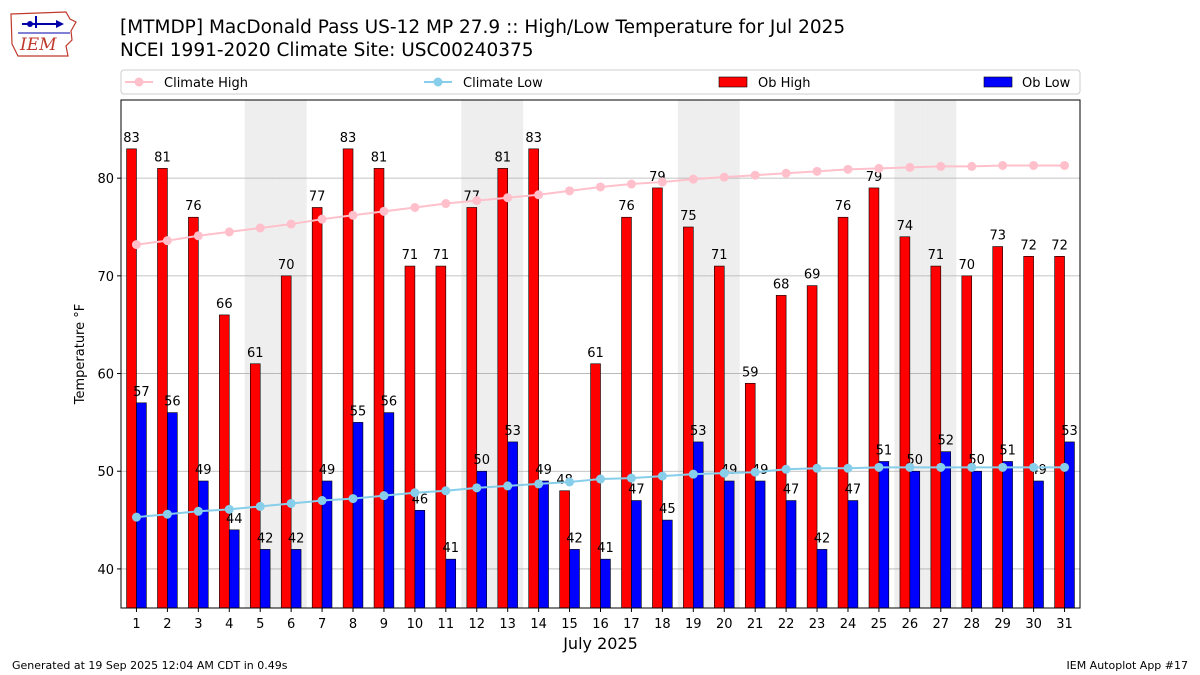 This screenshot has width=1200, height=675. Describe the element at coordinates (879, 624) in the screenshot. I see `x-tick-label: 25` at that location.